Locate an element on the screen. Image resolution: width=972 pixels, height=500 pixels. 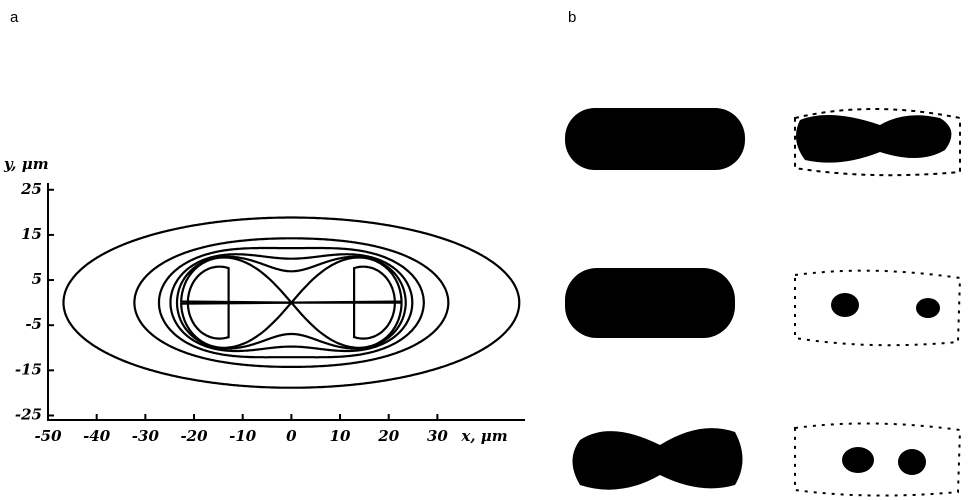
x-tick-label: -10 is located at coordinates (243, 436).